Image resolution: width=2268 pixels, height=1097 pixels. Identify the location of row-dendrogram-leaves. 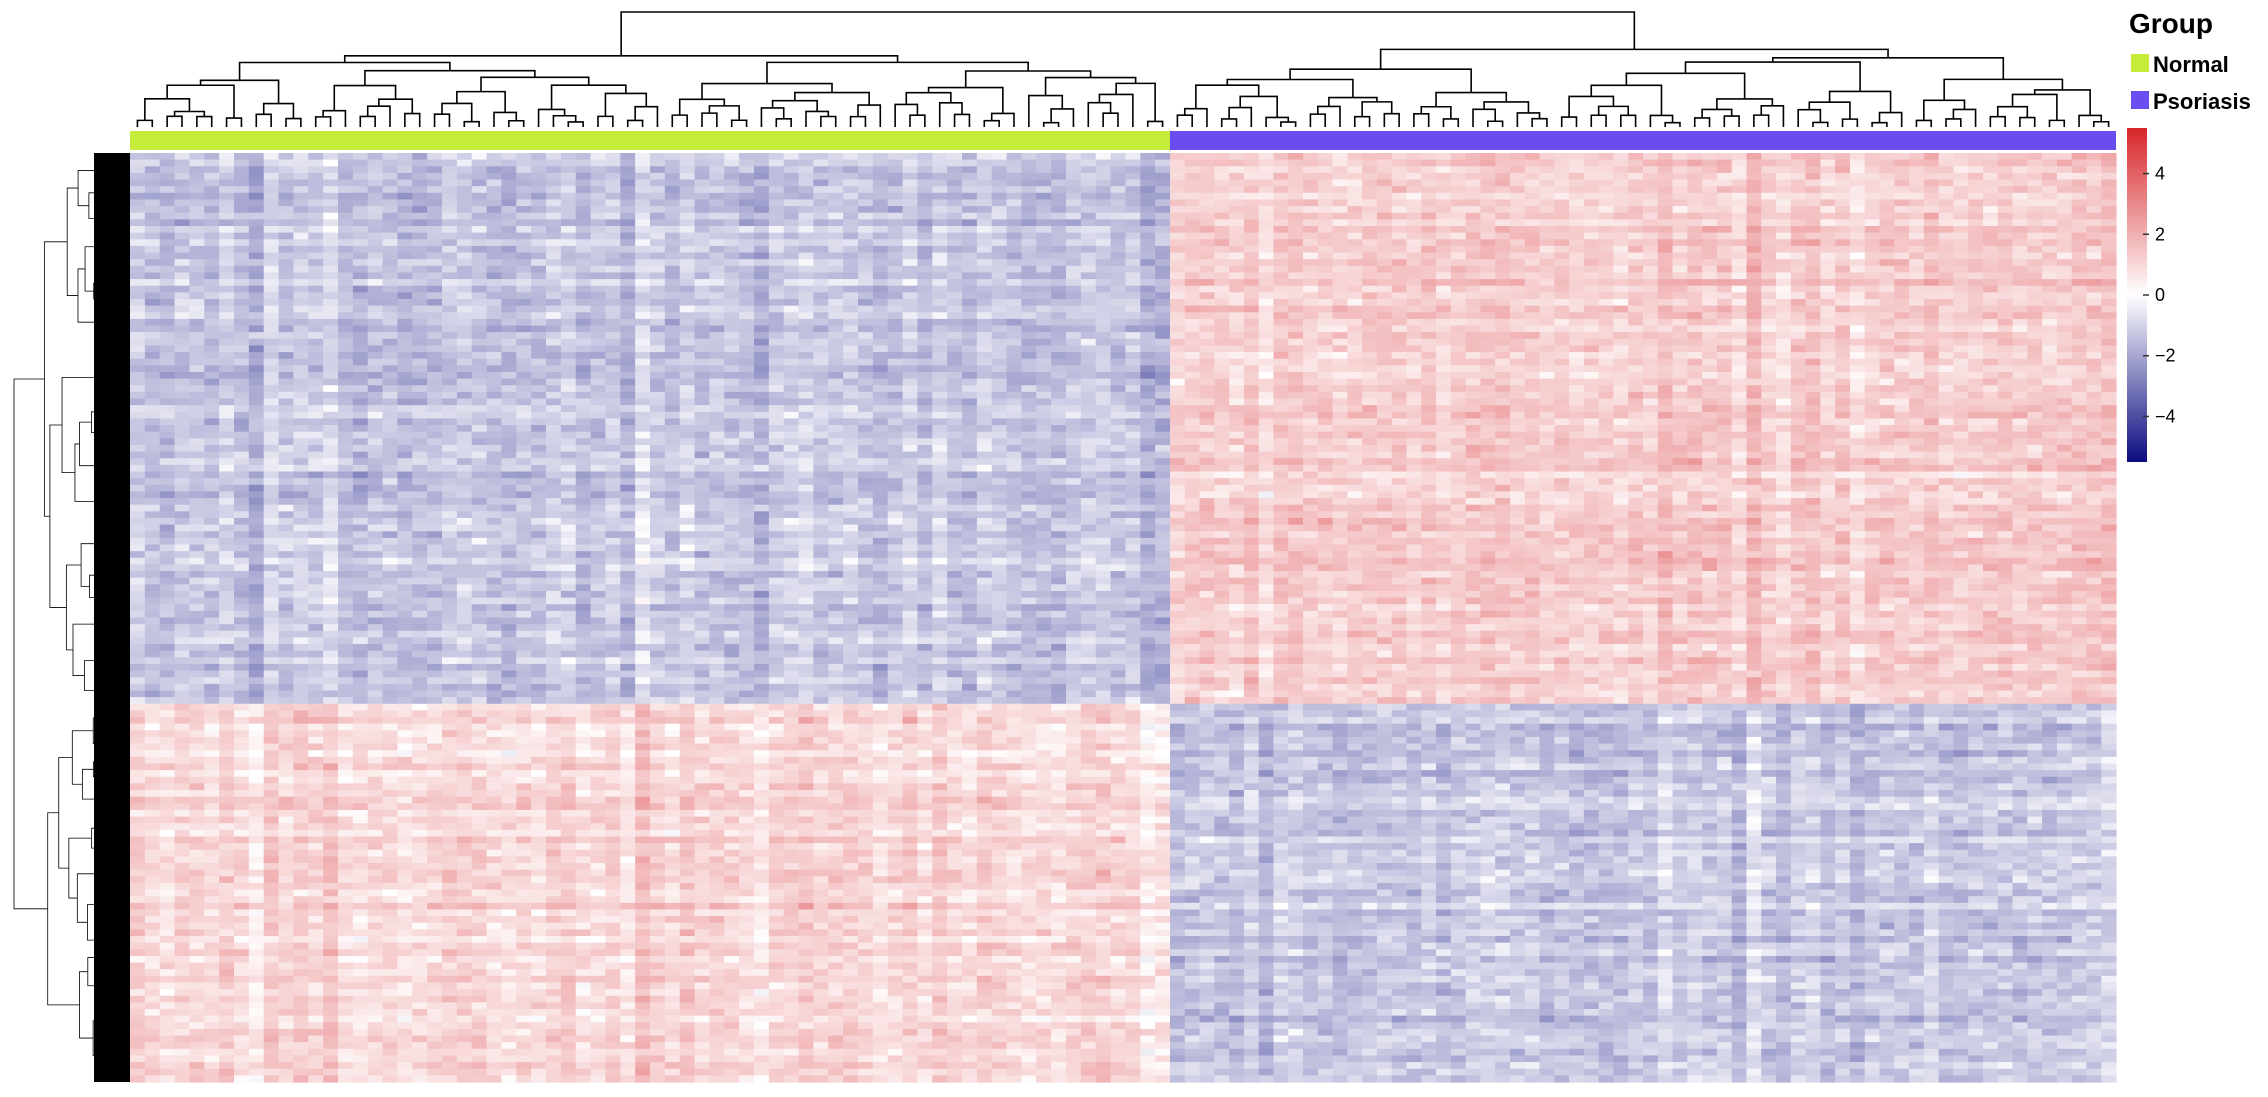
(112, 617).